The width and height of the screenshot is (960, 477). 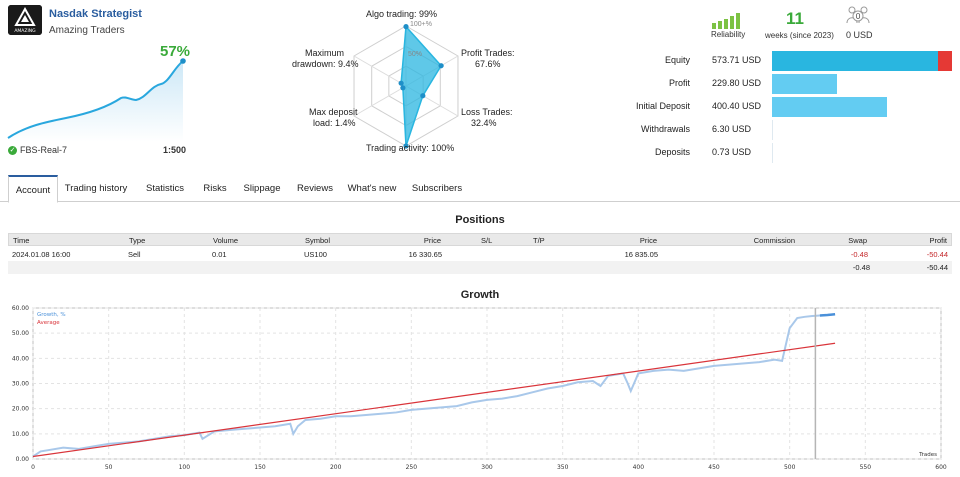 I want to click on y-tick-label: 60.00, so click(x=20, y=308).